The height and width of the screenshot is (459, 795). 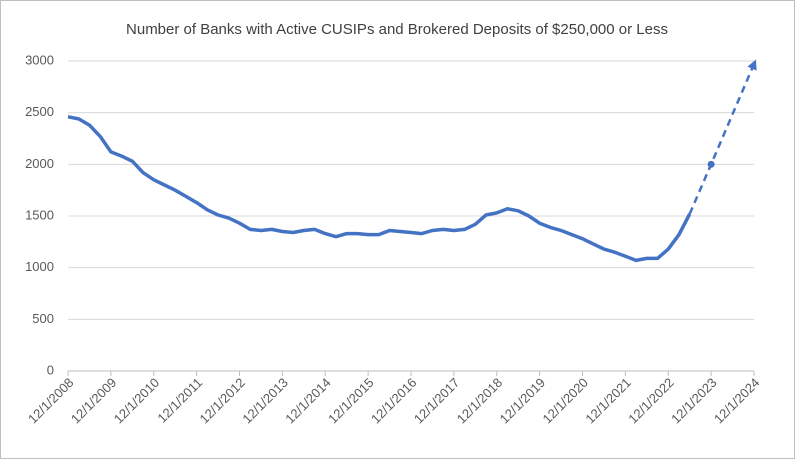 What do you see at coordinates (39, 59) in the screenshot?
I see `y-tick-label: 3000` at bounding box center [39, 59].